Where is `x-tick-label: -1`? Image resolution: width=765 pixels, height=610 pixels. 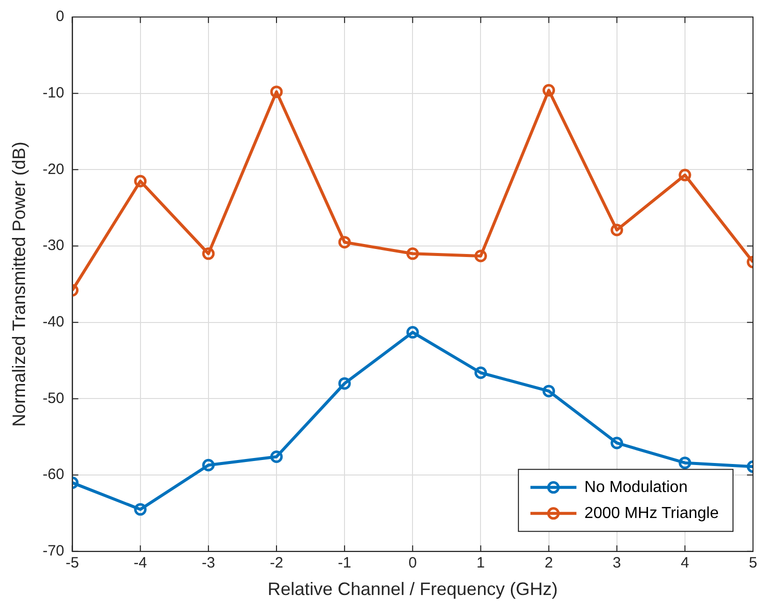 x-tick-label: -1 is located at coordinates (345, 563).